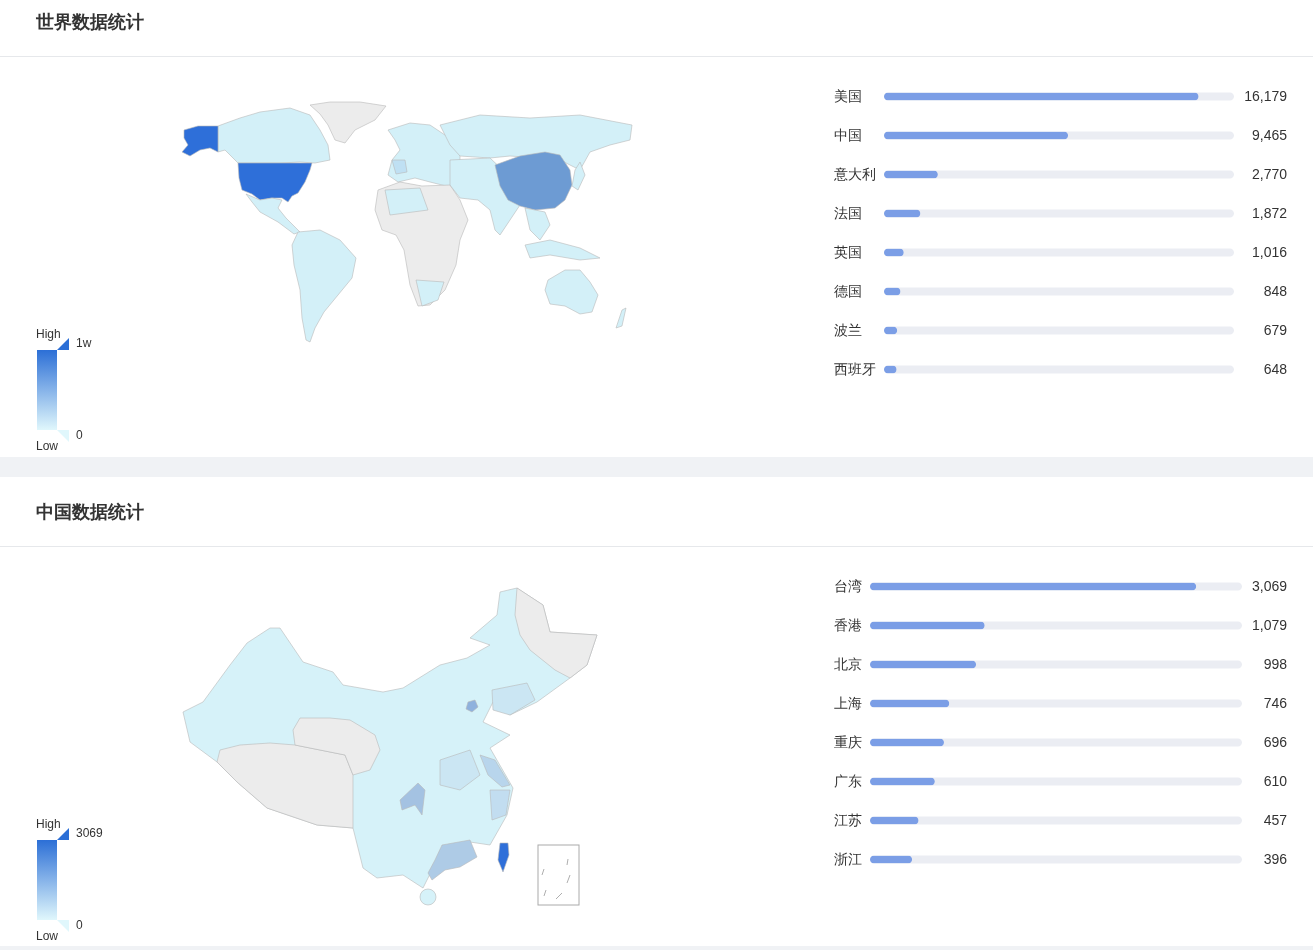 This screenshot has width=1313, height=950. What do you see at coordinates (1269, 585) in the screenshot?
I see `data-label: 3,069` at bounding box center [1269, 585].